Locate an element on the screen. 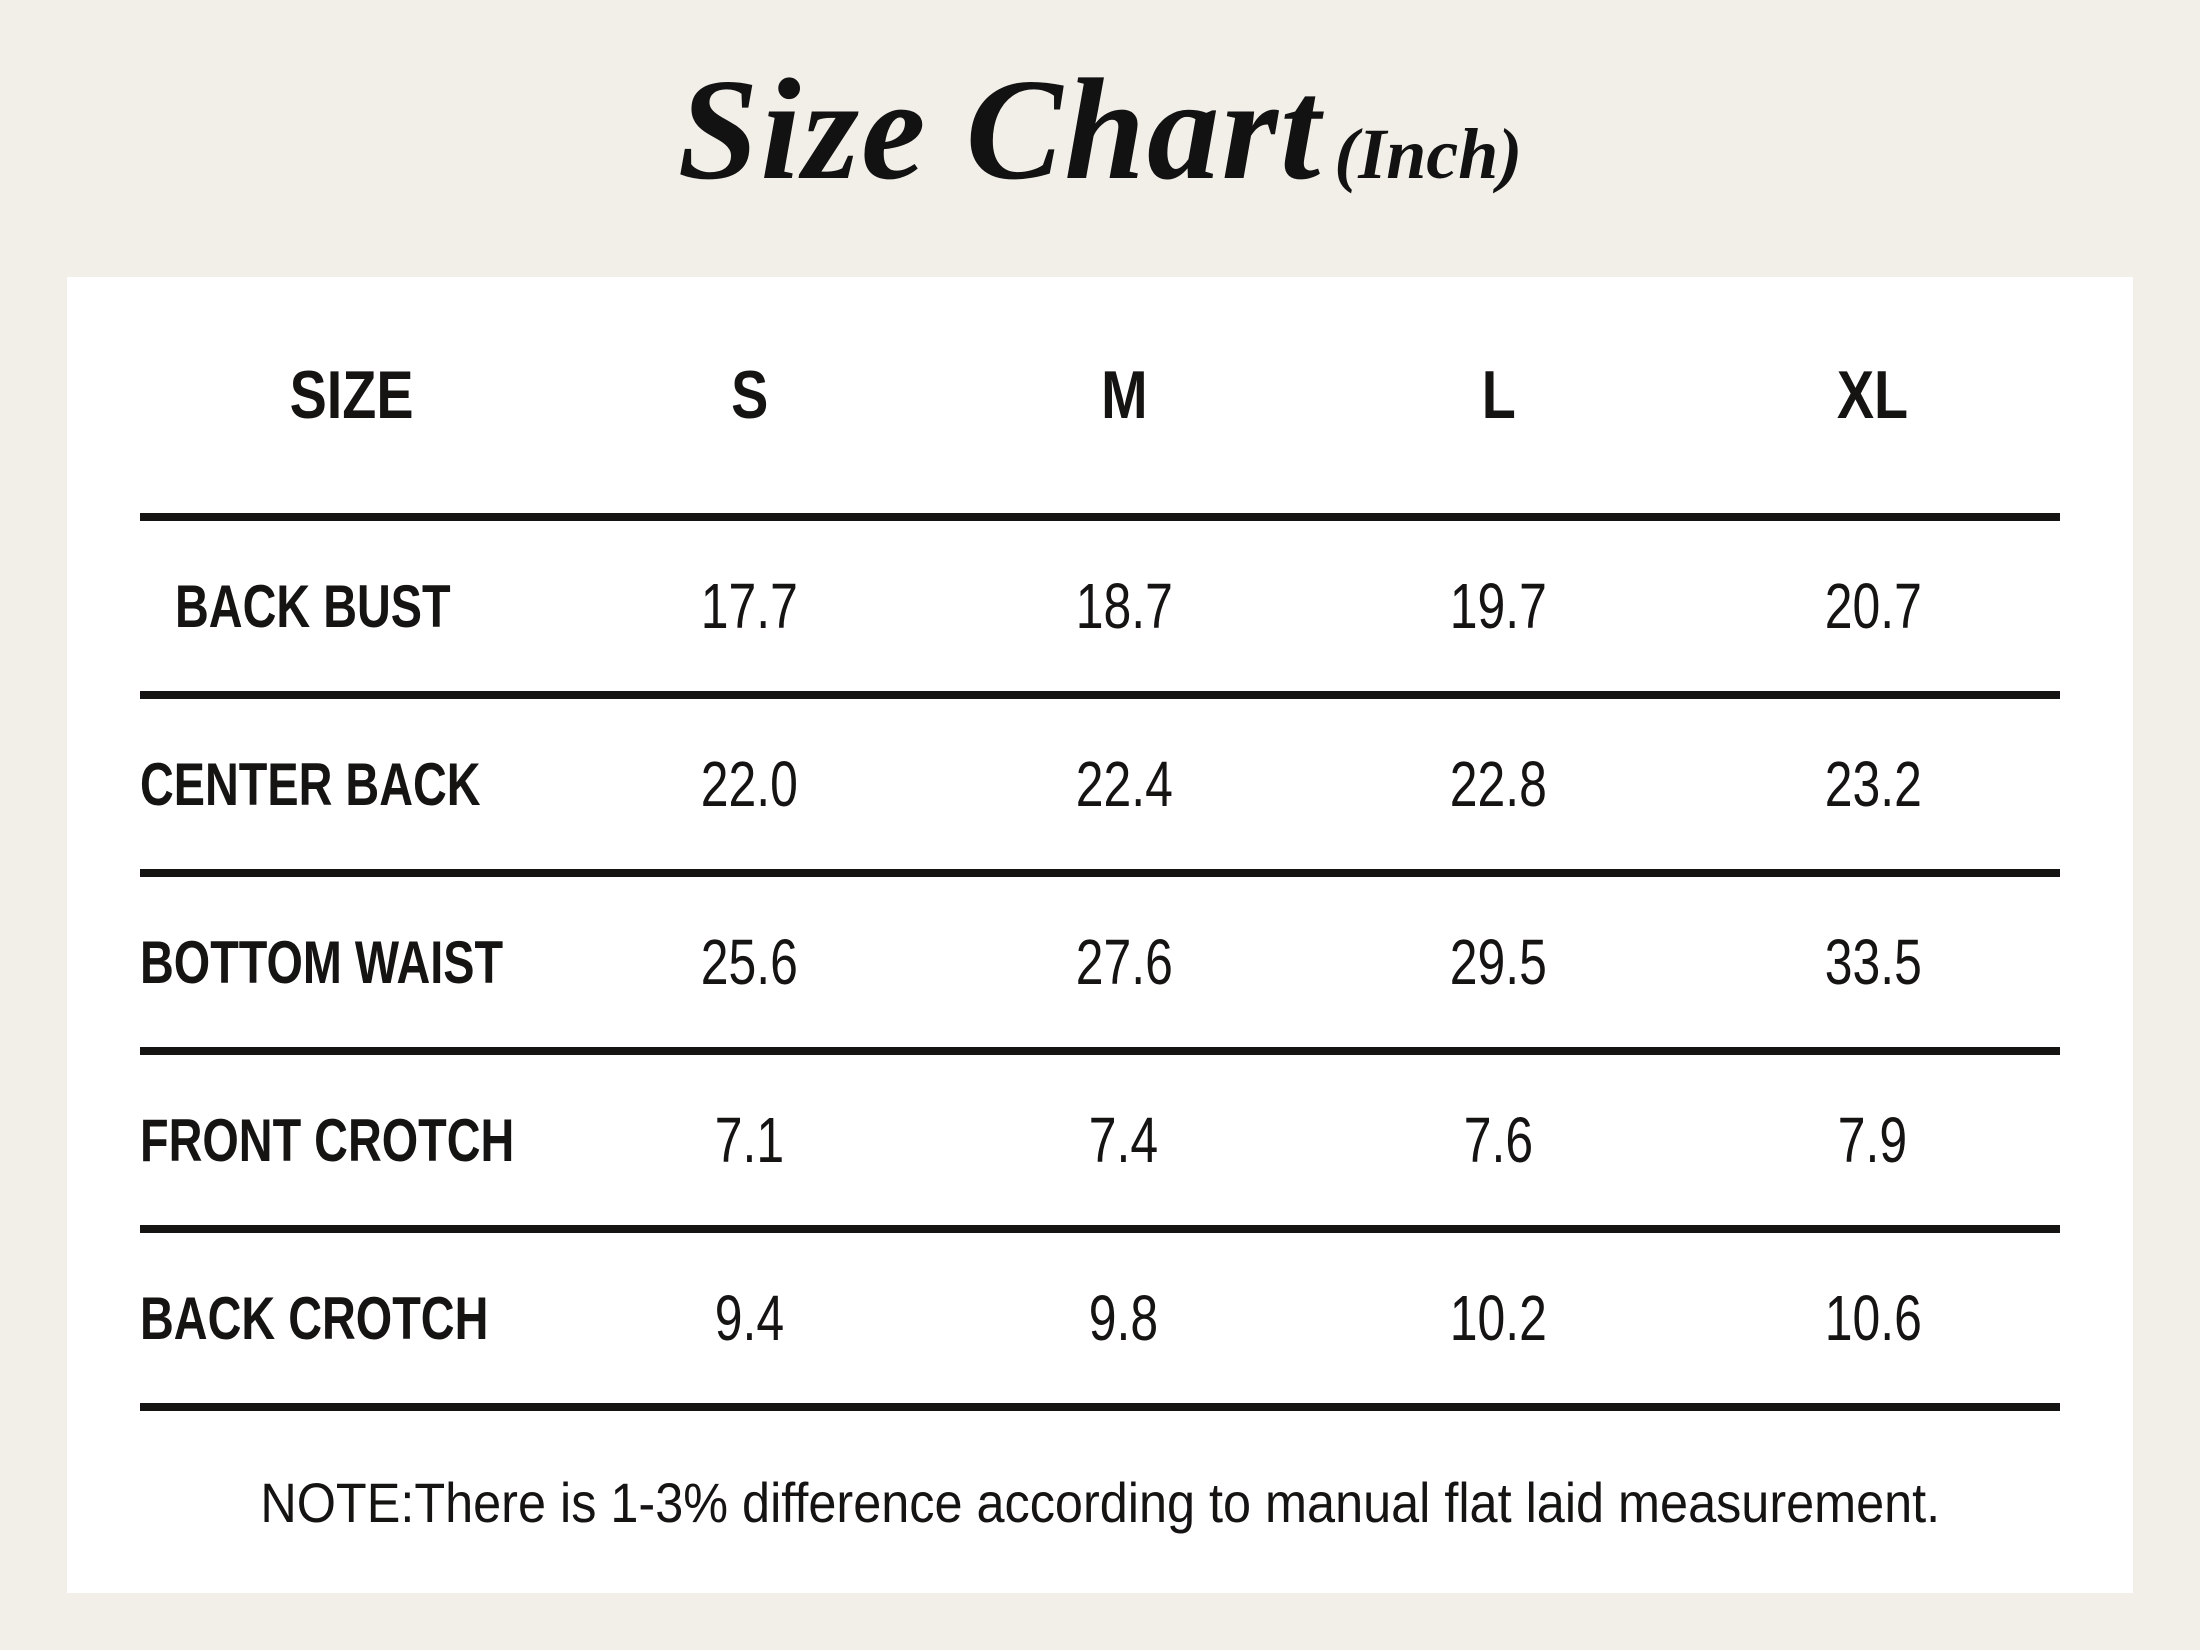 The height and width of the screenshot is (1650, 2200). table-row-back-bust: BACK BUST 17.7 18.7 19.7 20.7 is located at coordinates (1100, 608).